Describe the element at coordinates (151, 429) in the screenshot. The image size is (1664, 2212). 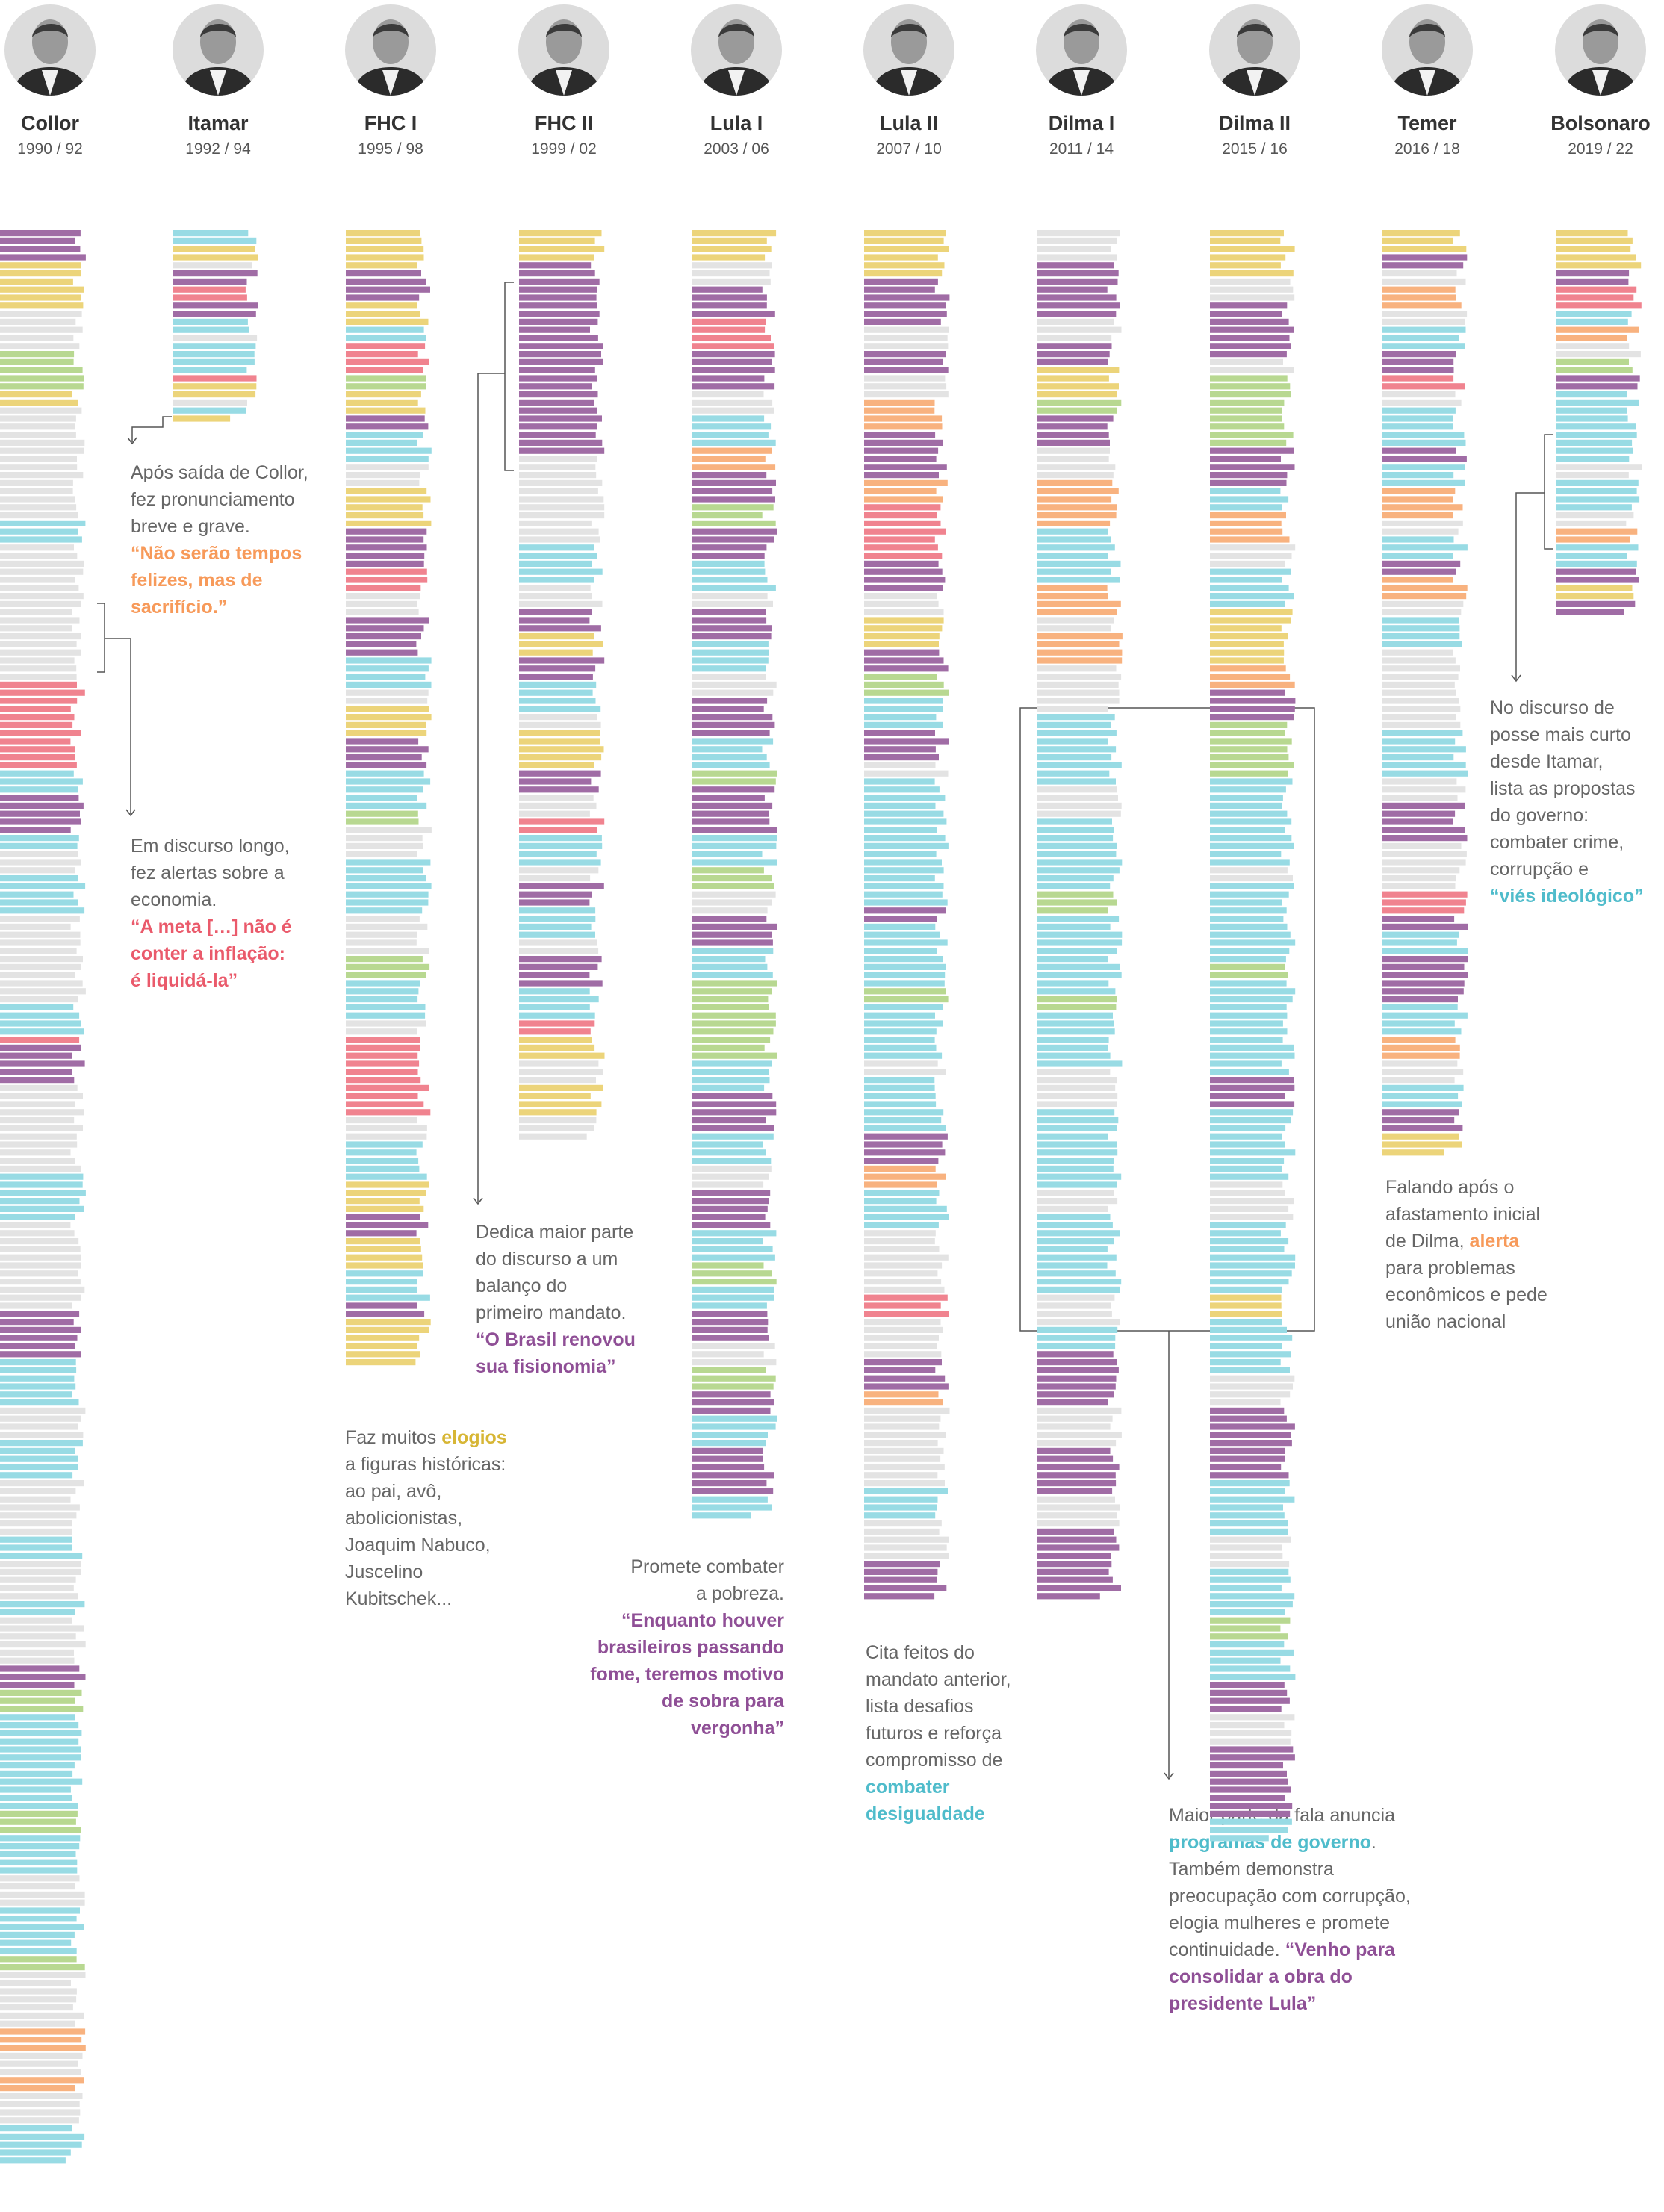
I see `leader-itamar` at that location.